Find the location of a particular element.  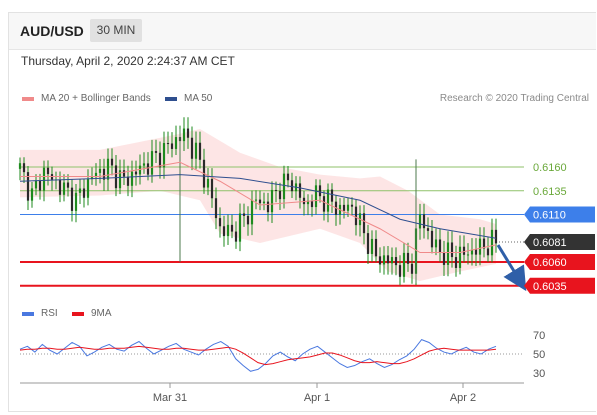

level-label-0.6135: 0.6135 is located at coordinates (550, 192).